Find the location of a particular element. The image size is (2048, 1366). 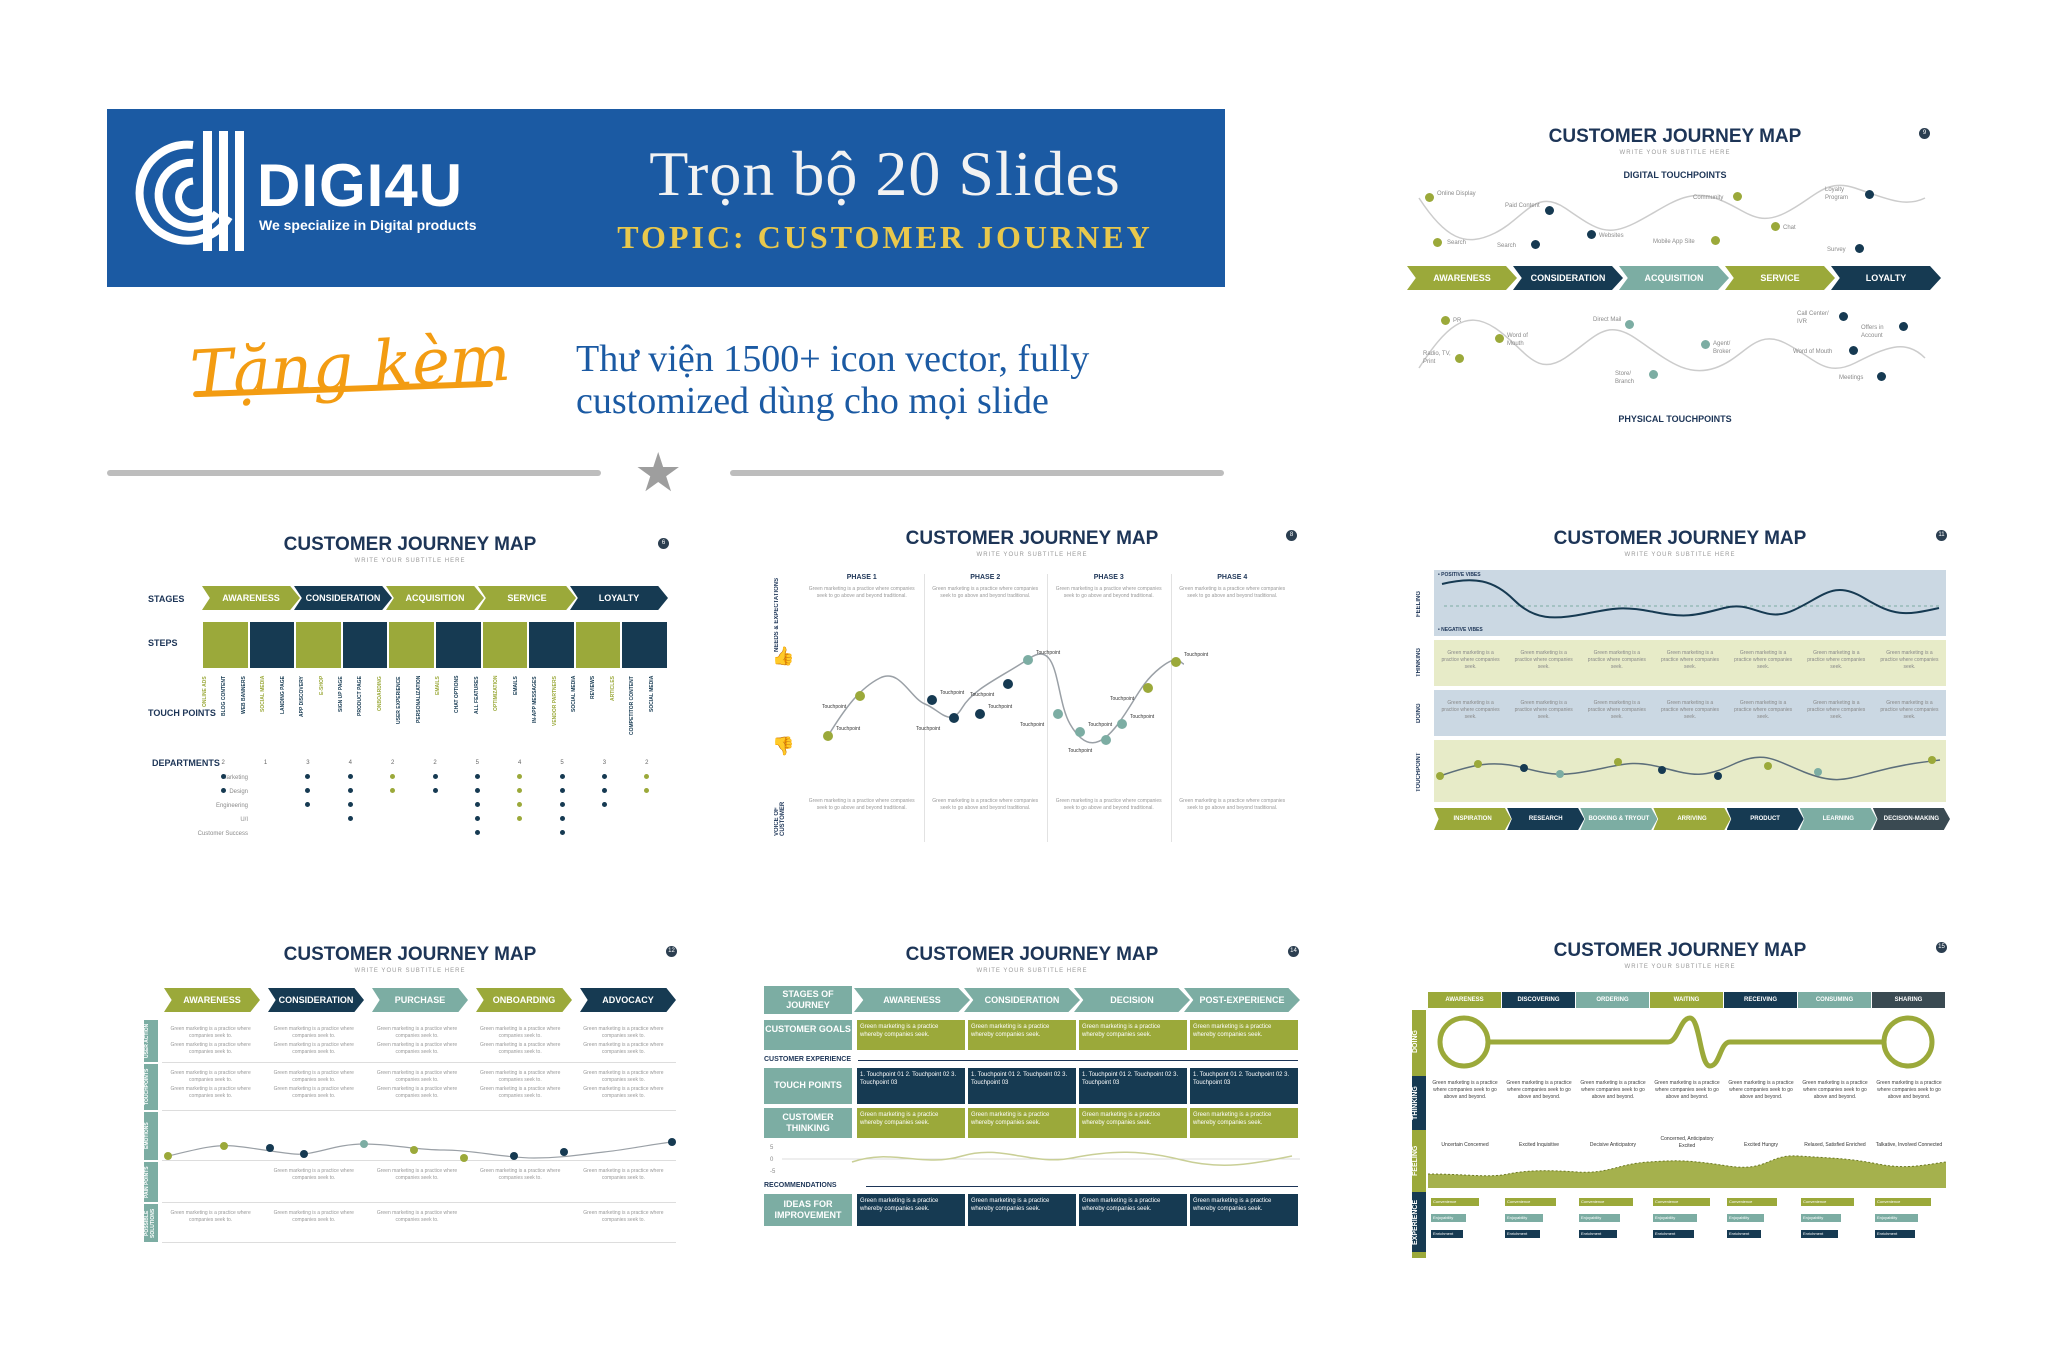

stage-cell: SHARING is located at coordinates (1908, 1000).